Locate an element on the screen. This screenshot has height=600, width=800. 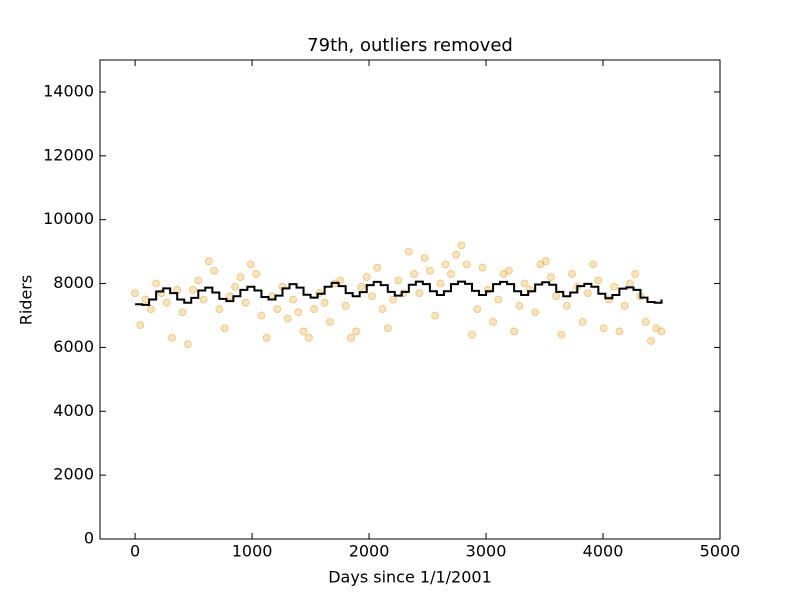
x-axis-label: Days since 1/1/2001 is located at coordinates (410, 577).